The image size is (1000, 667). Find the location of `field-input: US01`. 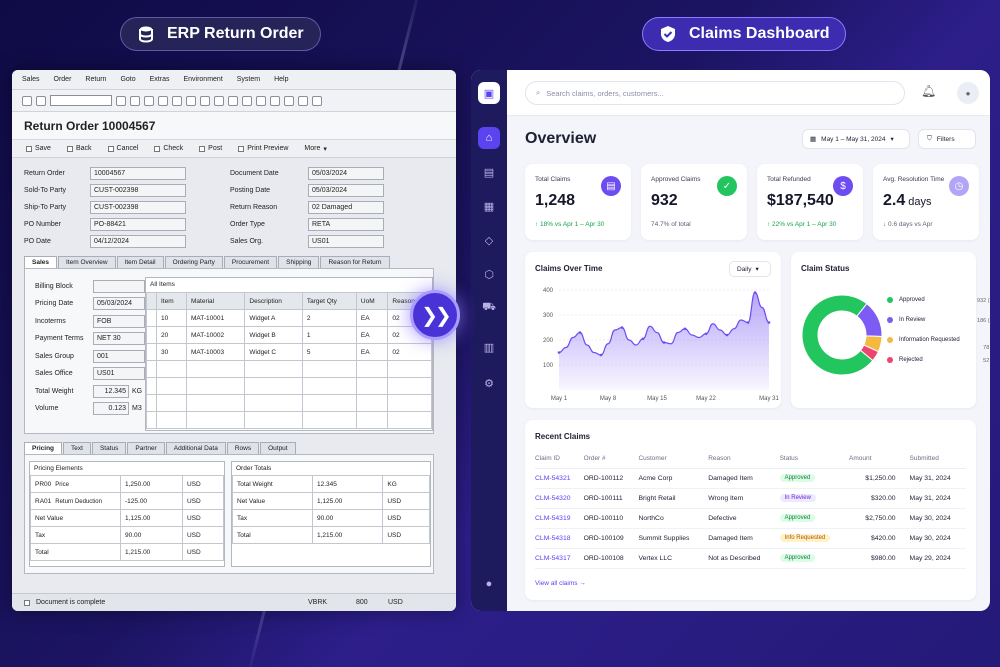

field-input: US01 is located at coordinates (346, 241).